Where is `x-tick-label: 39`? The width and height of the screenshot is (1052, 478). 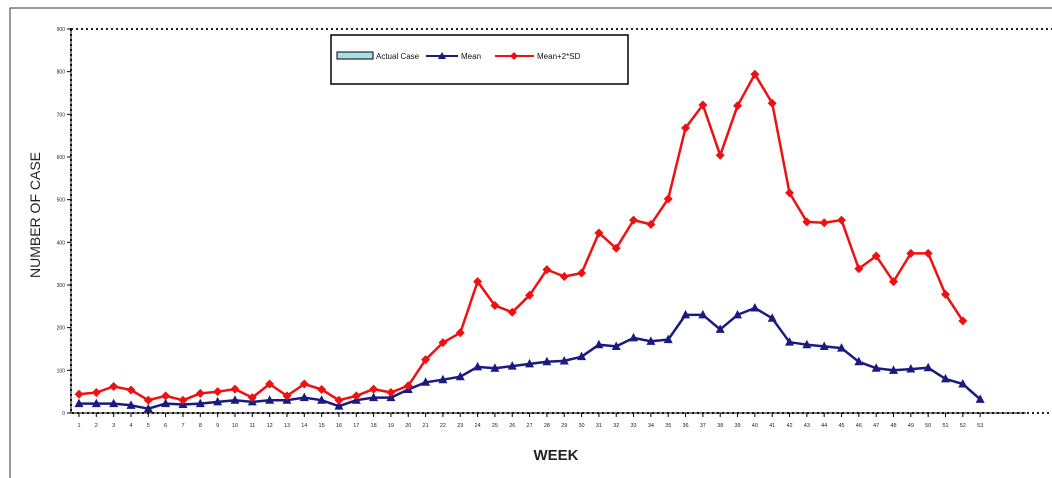 x-tick-label: 39 is located at coordinates (737, 426).